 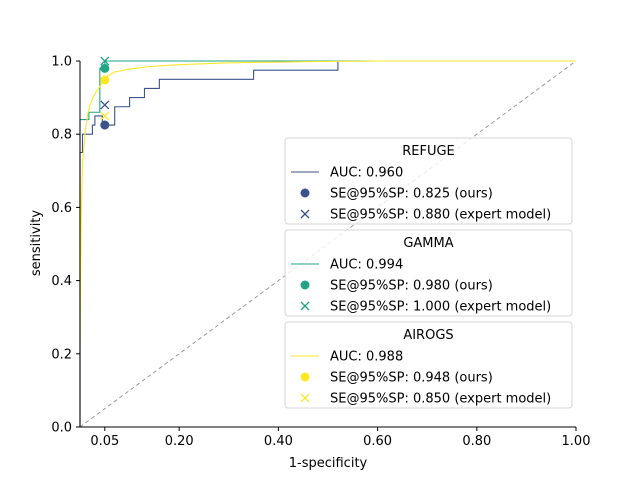 What do you see at coordinates (440, 399) in the screenshot?
I see `legend-entry-label: SE@95%SP: 0.850 (expert model)` at bounding box center [440, 399].